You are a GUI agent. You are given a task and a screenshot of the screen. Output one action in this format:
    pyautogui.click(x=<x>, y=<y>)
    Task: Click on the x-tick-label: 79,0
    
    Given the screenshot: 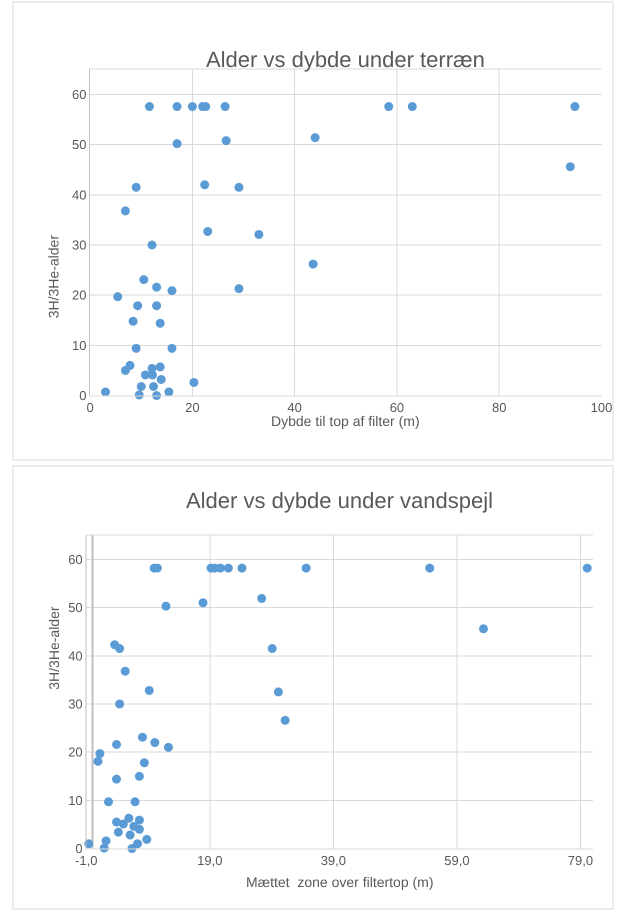 What is the action you would take?
    pyautogui.click(x=581, y=860)
    